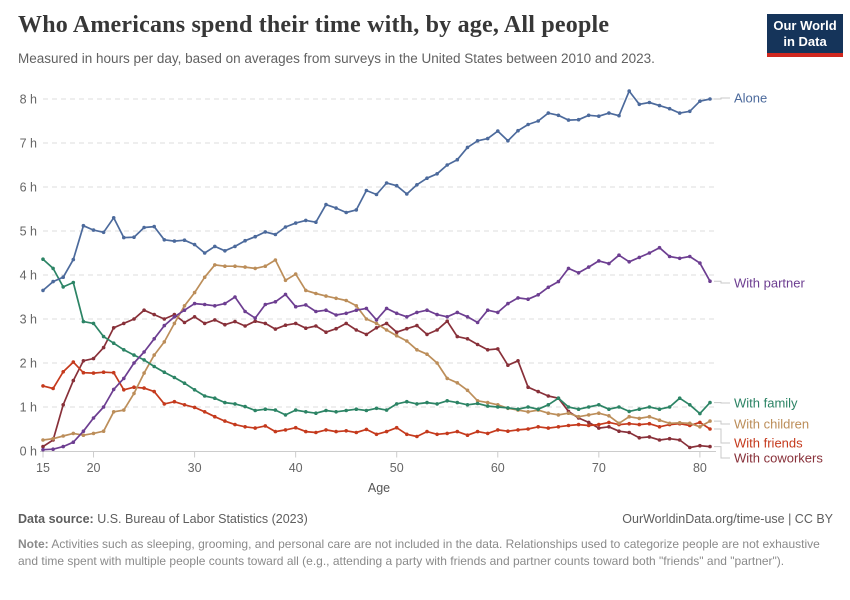 This screenshot has width=850, height=600. What do you see at coordinates (727, 519) in the screenshot?
I see `attribution-link: OurWorldinData.org/time-use | CC BY` at bounding box center [727, 519].